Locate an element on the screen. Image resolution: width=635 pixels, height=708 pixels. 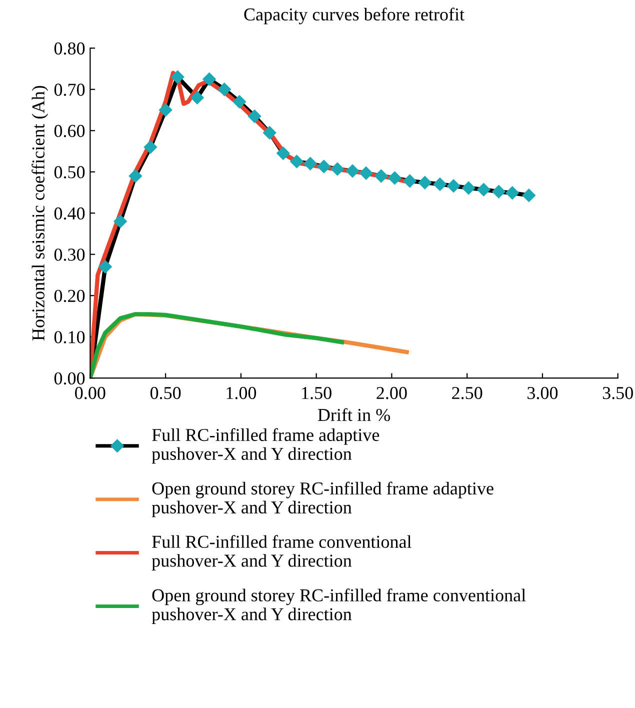
legend-label: Full RC-infilled frame adaptive pushover-X and Y direction is located at coordinates (266, 446).